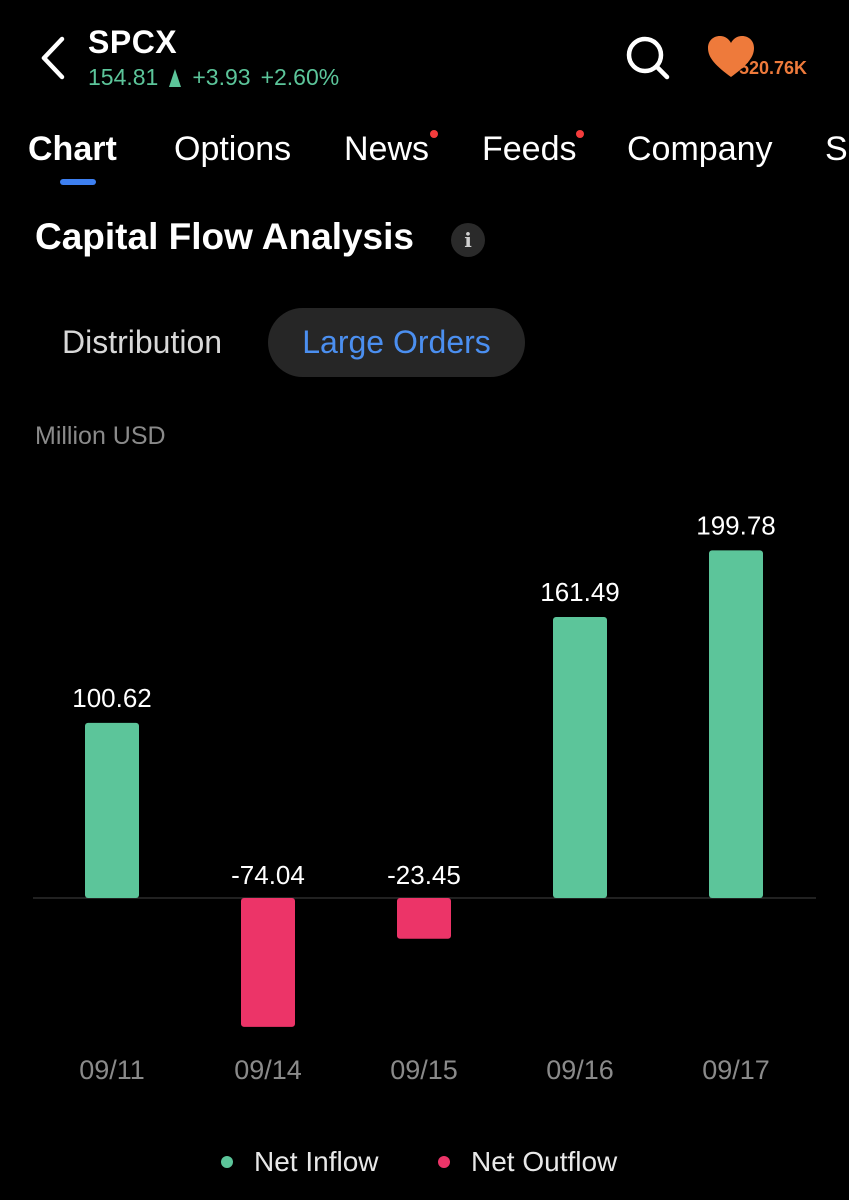  What do you see at coordinates (142, 342) in the screenshot?
I see `segment-distribution: Distribution` at bounding box center [142, 342].